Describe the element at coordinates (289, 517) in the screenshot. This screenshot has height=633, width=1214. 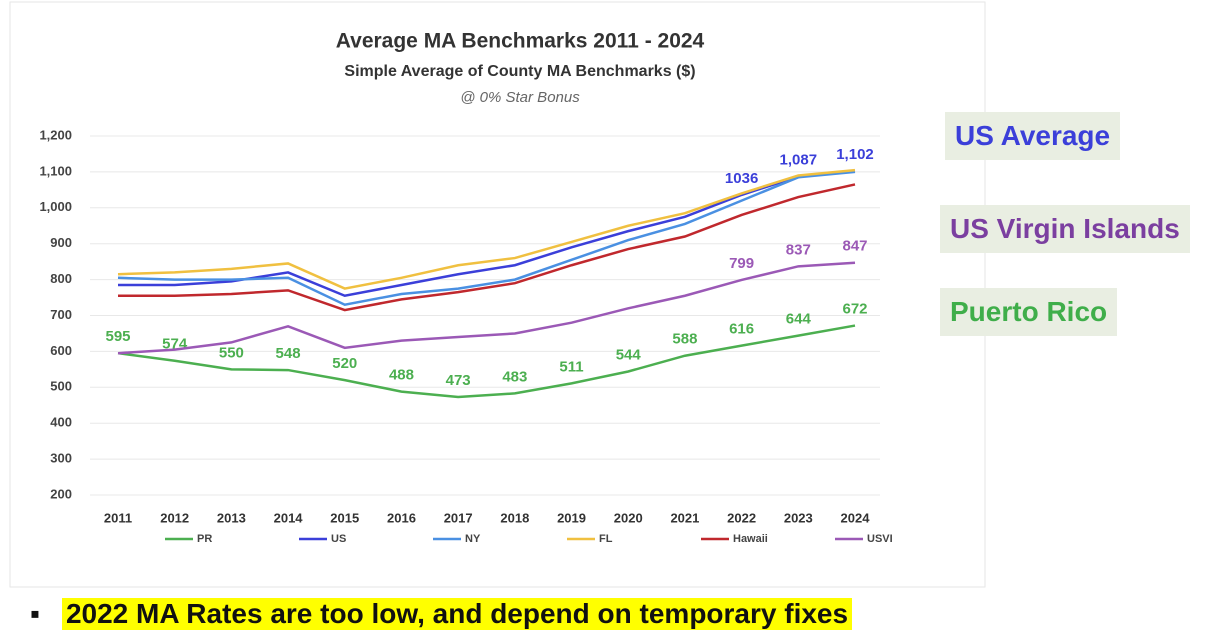
I see `x-tick-label: 2014` at that location.